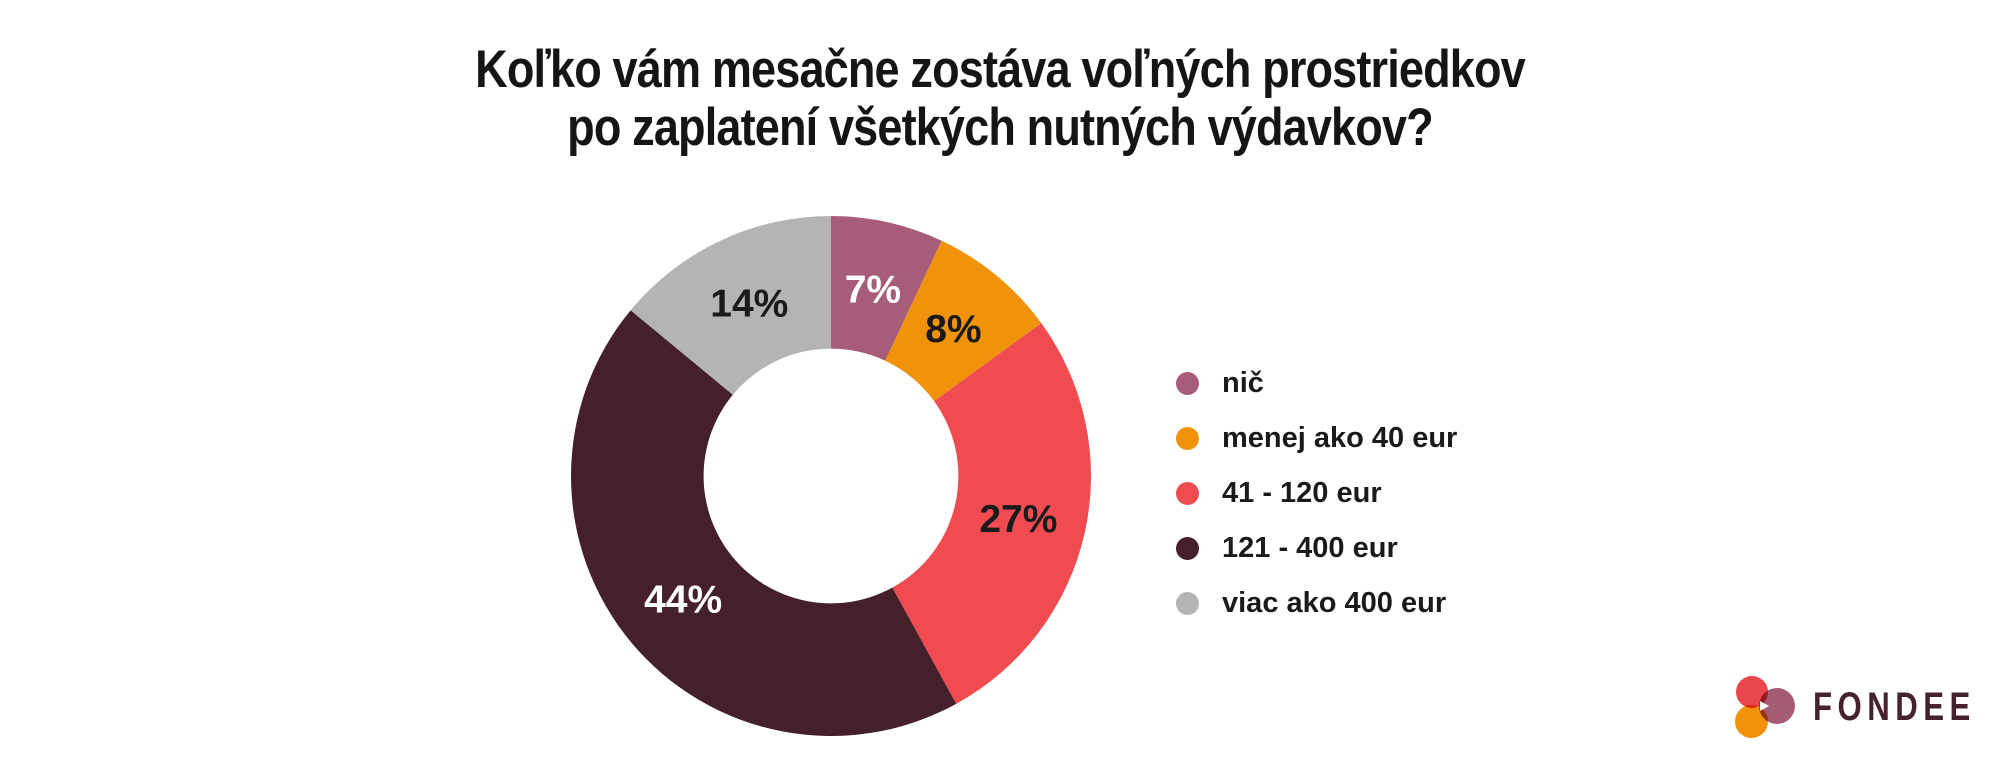 This screenshot has width=2000, height=762. I want to click on donut-slice-viac-ako-400-eur, so click(730, 305).